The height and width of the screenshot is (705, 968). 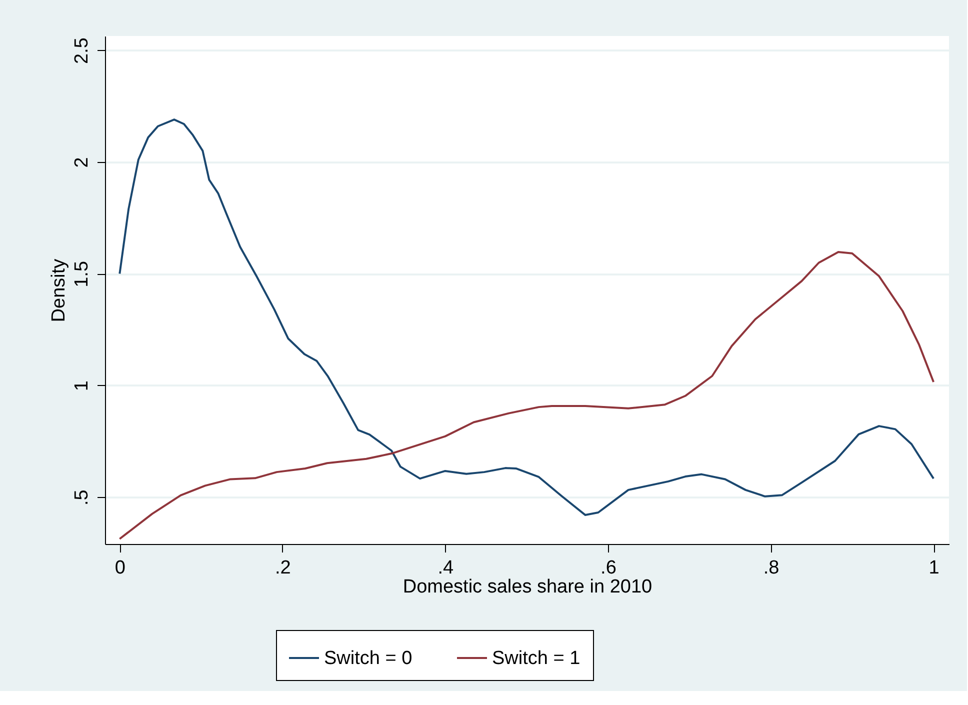 I want to click on x-tick-label: .6, so click(x=608, y=568).